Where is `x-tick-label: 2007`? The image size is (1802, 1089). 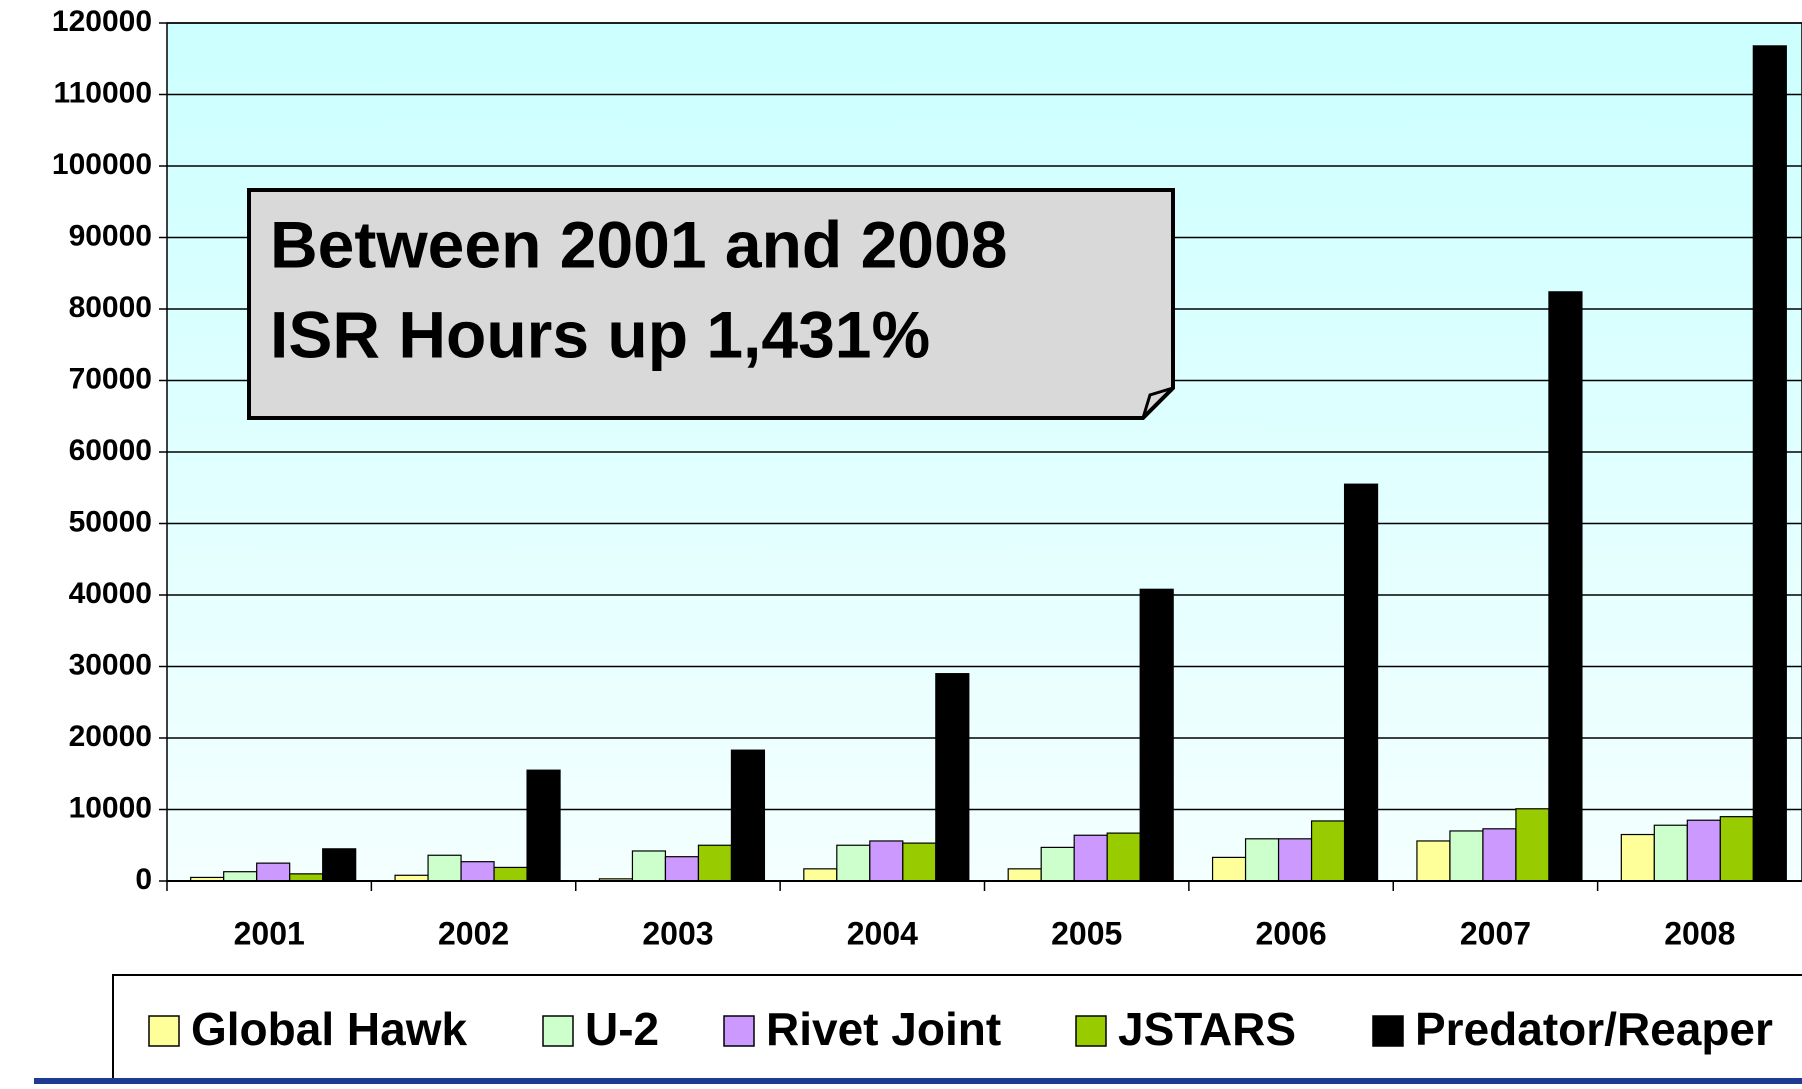
x-tick-label: 2007 is located at coordinates (1495, 933).